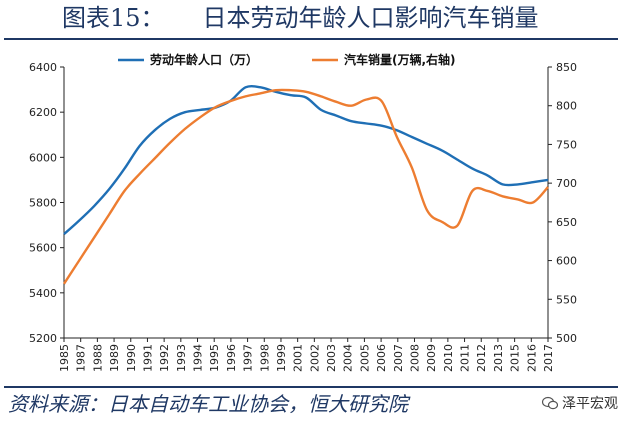 The image size is (626, 423). Describe the element at coordinates (481, 358) in the screenshot. I see `x-tick-label: 2012` at that location.